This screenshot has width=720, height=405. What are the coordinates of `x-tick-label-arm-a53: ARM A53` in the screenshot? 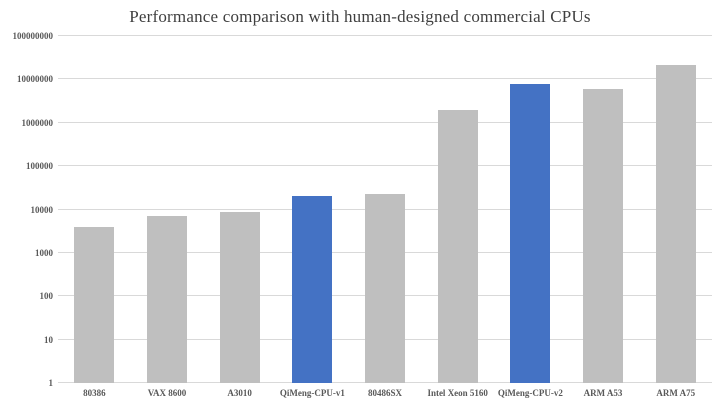 It's located at (603, 393).